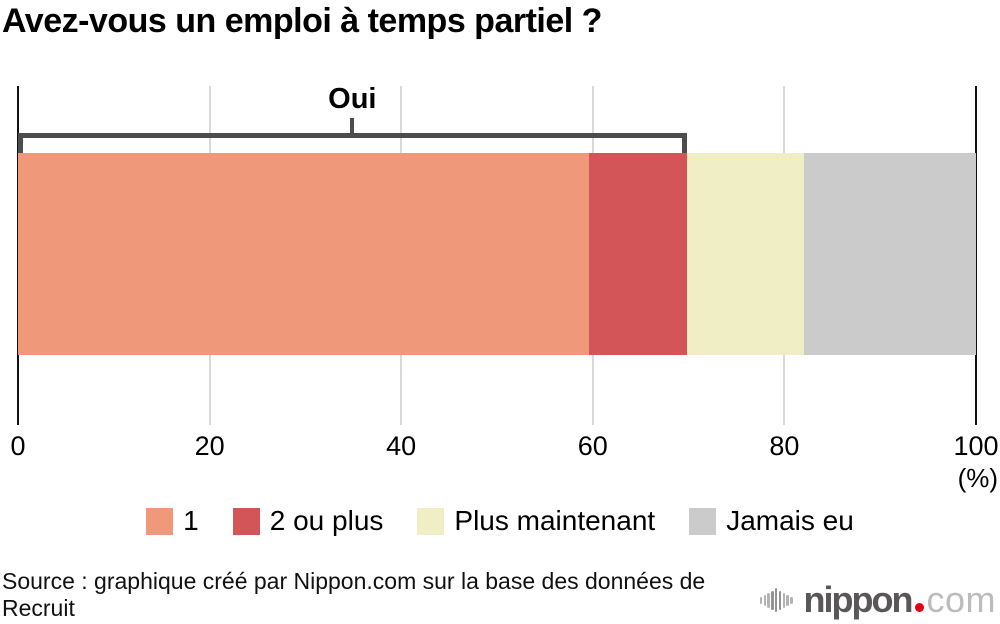  Describe the element at coordinates (592, 446) in the screenshot. I see `tick-label-60: 60` at that location.